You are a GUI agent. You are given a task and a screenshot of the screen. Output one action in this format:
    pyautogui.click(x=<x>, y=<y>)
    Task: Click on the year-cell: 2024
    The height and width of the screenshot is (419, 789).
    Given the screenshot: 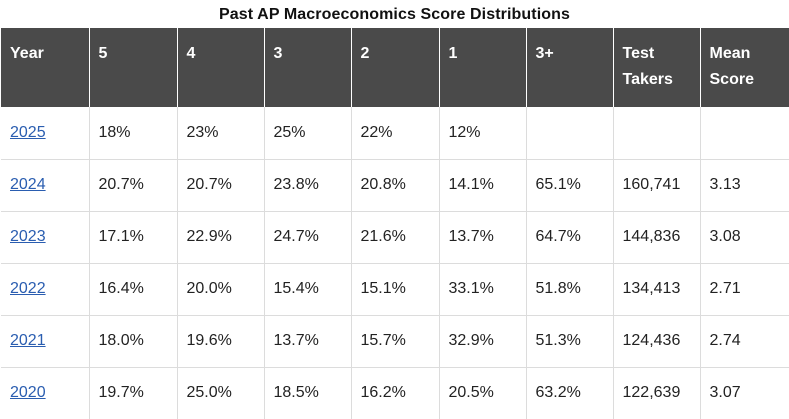 What is the action you would take?
    pyautogui.click(x=45, y=185)
    